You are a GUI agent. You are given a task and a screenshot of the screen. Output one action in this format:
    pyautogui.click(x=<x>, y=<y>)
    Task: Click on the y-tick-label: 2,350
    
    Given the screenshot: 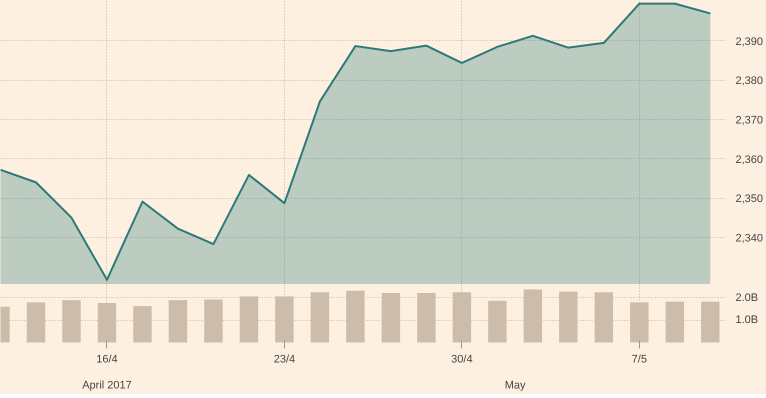 What is the action you would take?
    pyautogui.click(x=750, y=199)
    